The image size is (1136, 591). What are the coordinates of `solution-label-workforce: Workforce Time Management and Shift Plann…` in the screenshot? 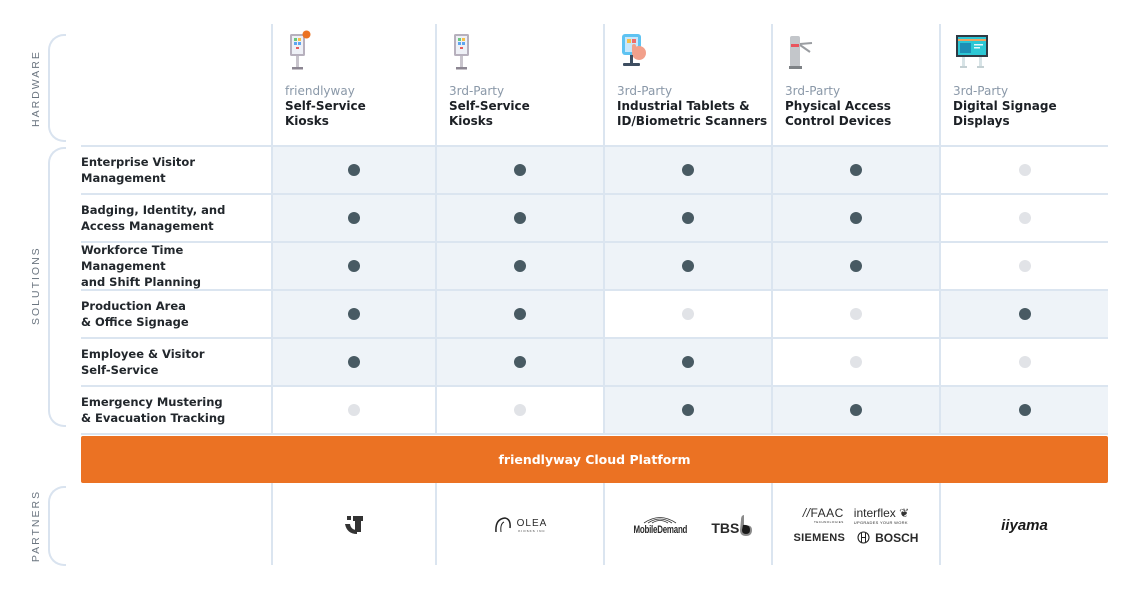 It's located at (141, 266).